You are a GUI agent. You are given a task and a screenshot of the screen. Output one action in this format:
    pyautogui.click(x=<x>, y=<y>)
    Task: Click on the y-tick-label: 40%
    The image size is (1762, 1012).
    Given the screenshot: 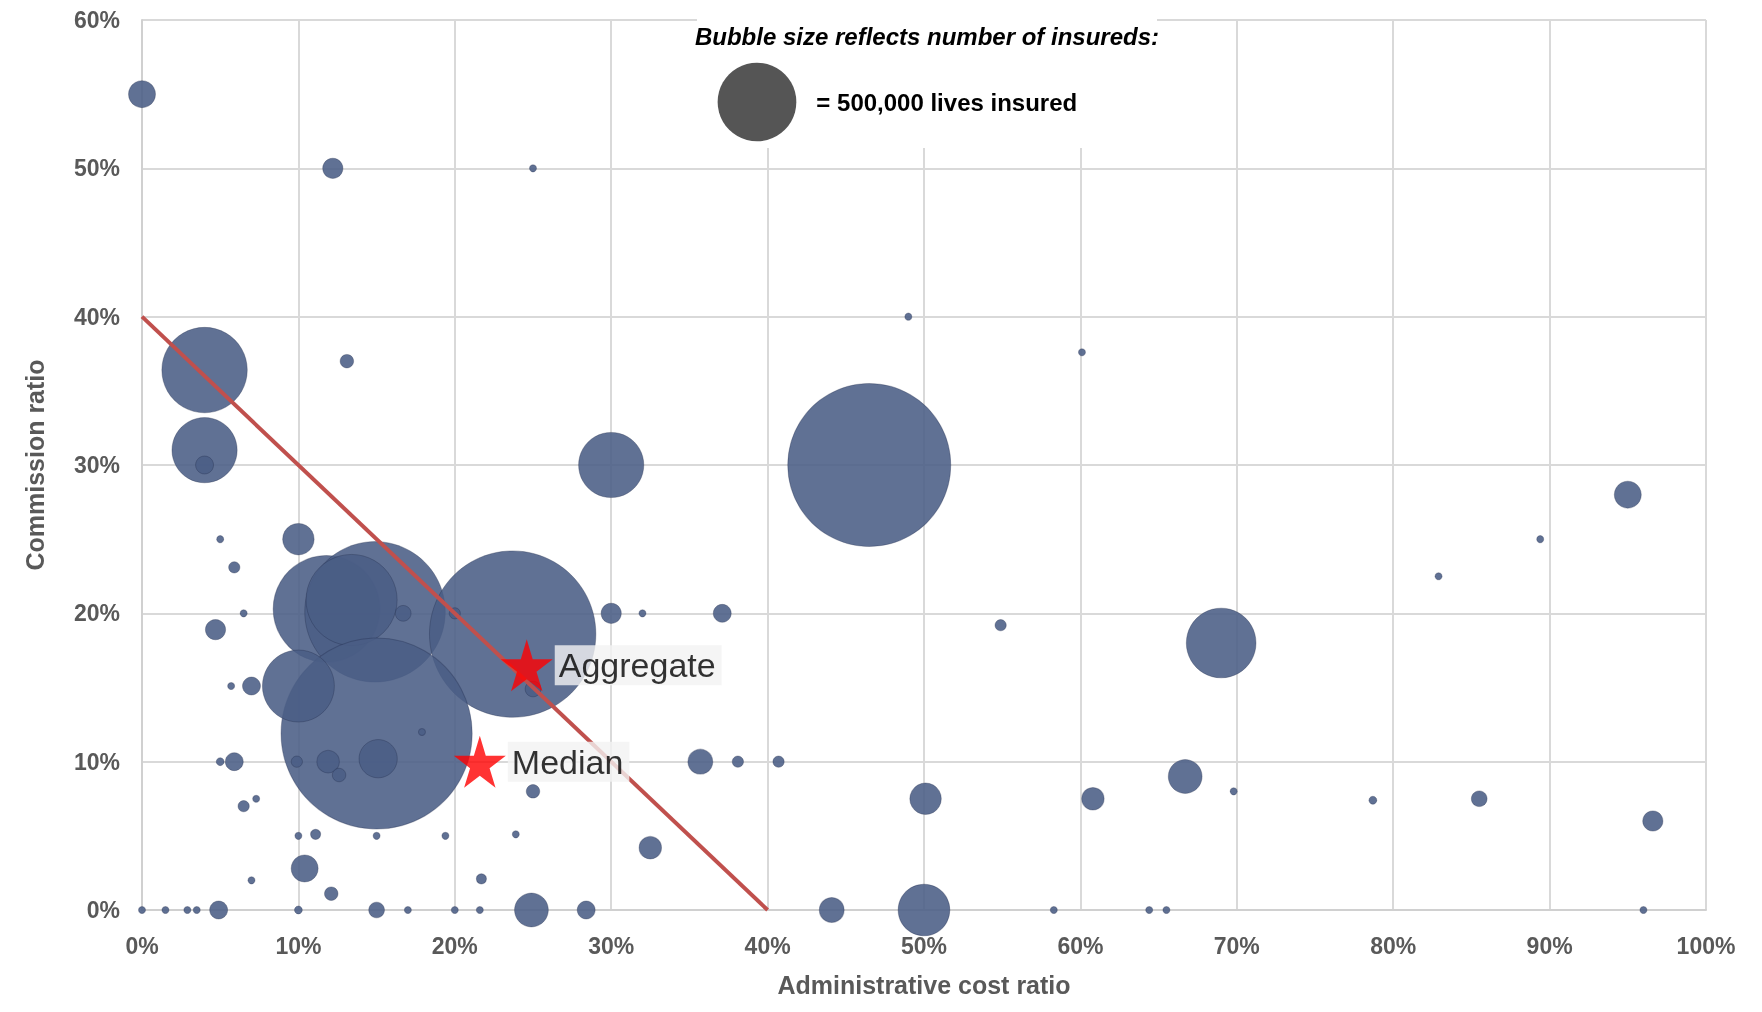 What is the action you would take?
    pyautogui.click(x=96, y=316)
    